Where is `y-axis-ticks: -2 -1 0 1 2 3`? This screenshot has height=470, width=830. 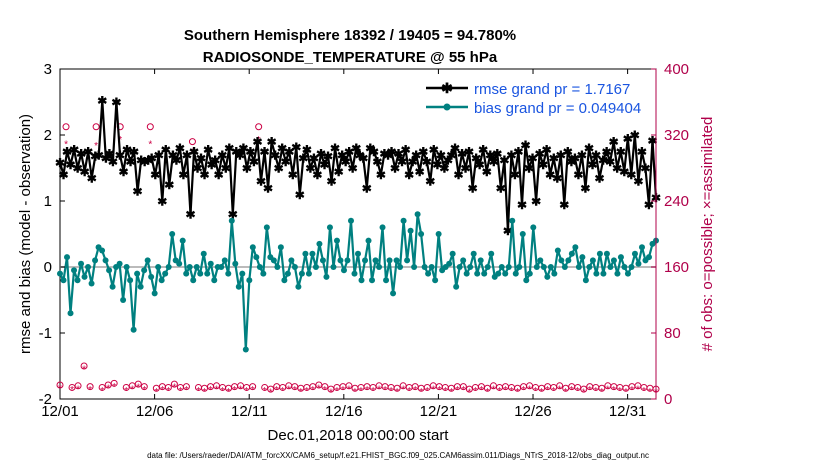
y-axis-ticks: -2 -1 0 1 2 3 is located at coordinates (52, 234).